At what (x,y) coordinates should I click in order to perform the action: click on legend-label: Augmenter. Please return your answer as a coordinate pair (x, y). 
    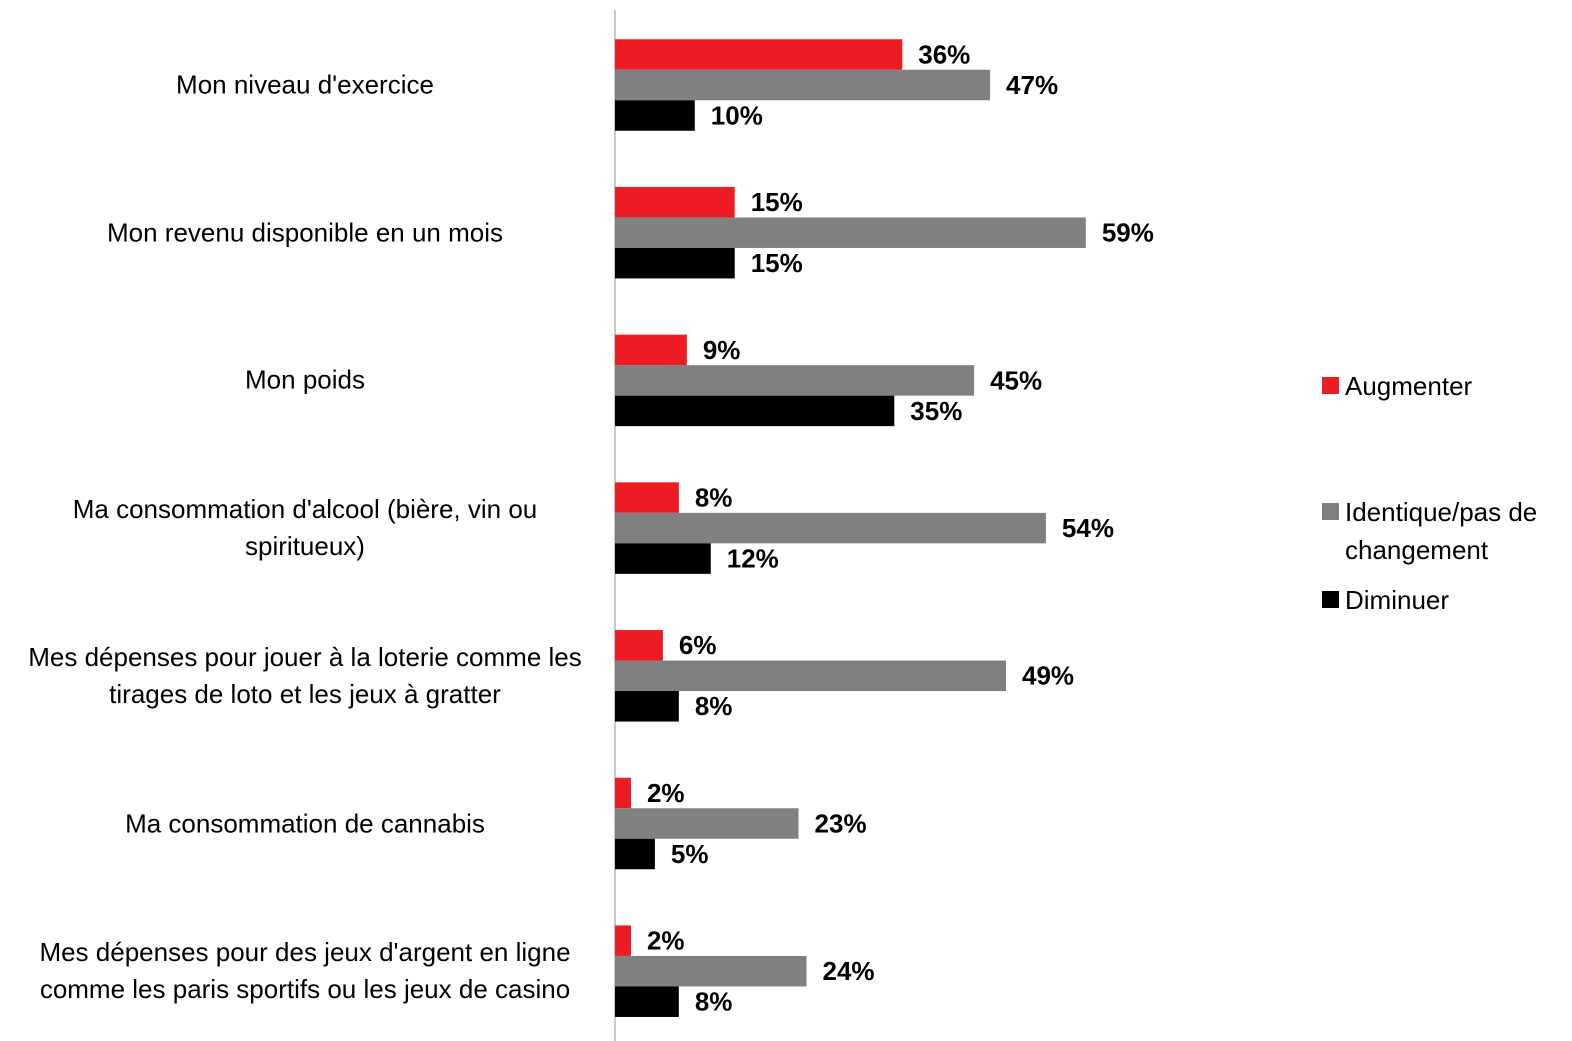
    Looking at the image, I should click on (1409, 386).